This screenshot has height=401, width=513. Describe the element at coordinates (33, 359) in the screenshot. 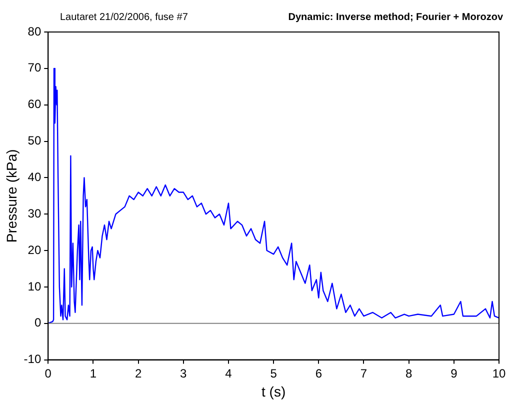

I see `y-tick-label: -10` at that location.